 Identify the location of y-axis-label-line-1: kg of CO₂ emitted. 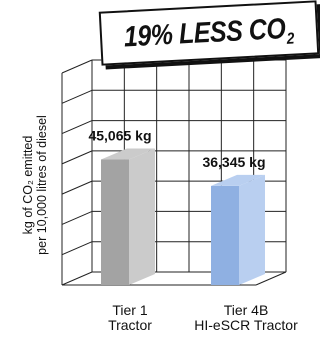
(28, 185).